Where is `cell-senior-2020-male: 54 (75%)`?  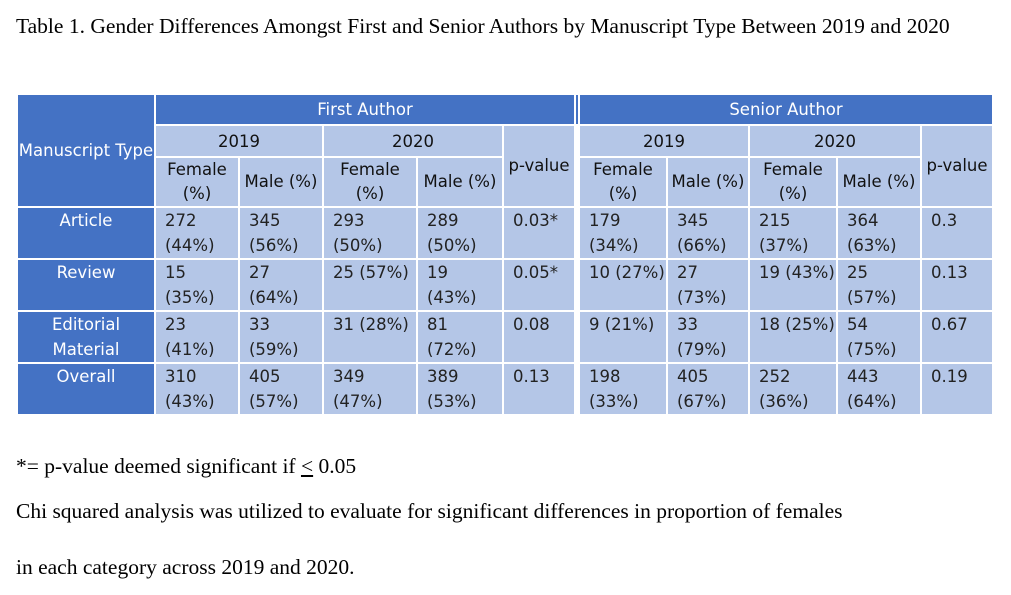 cell-senior-2020-male: 54 (75%) is located at coordinates (879, 337).